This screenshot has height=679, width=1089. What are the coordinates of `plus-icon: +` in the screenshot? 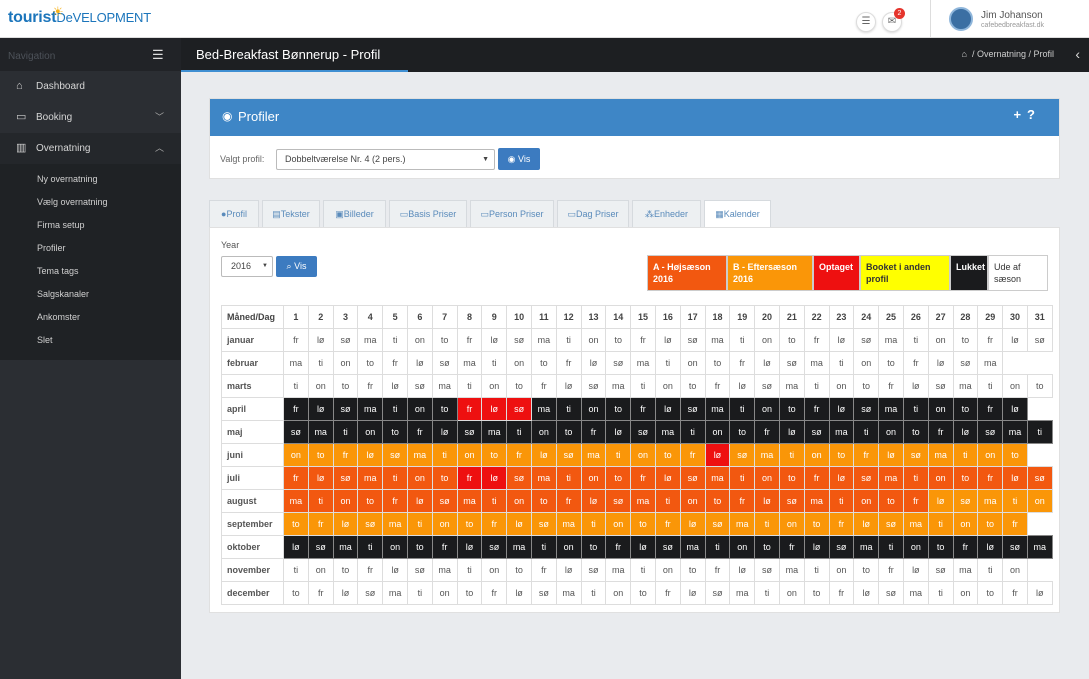 It's located at (1020, 114).